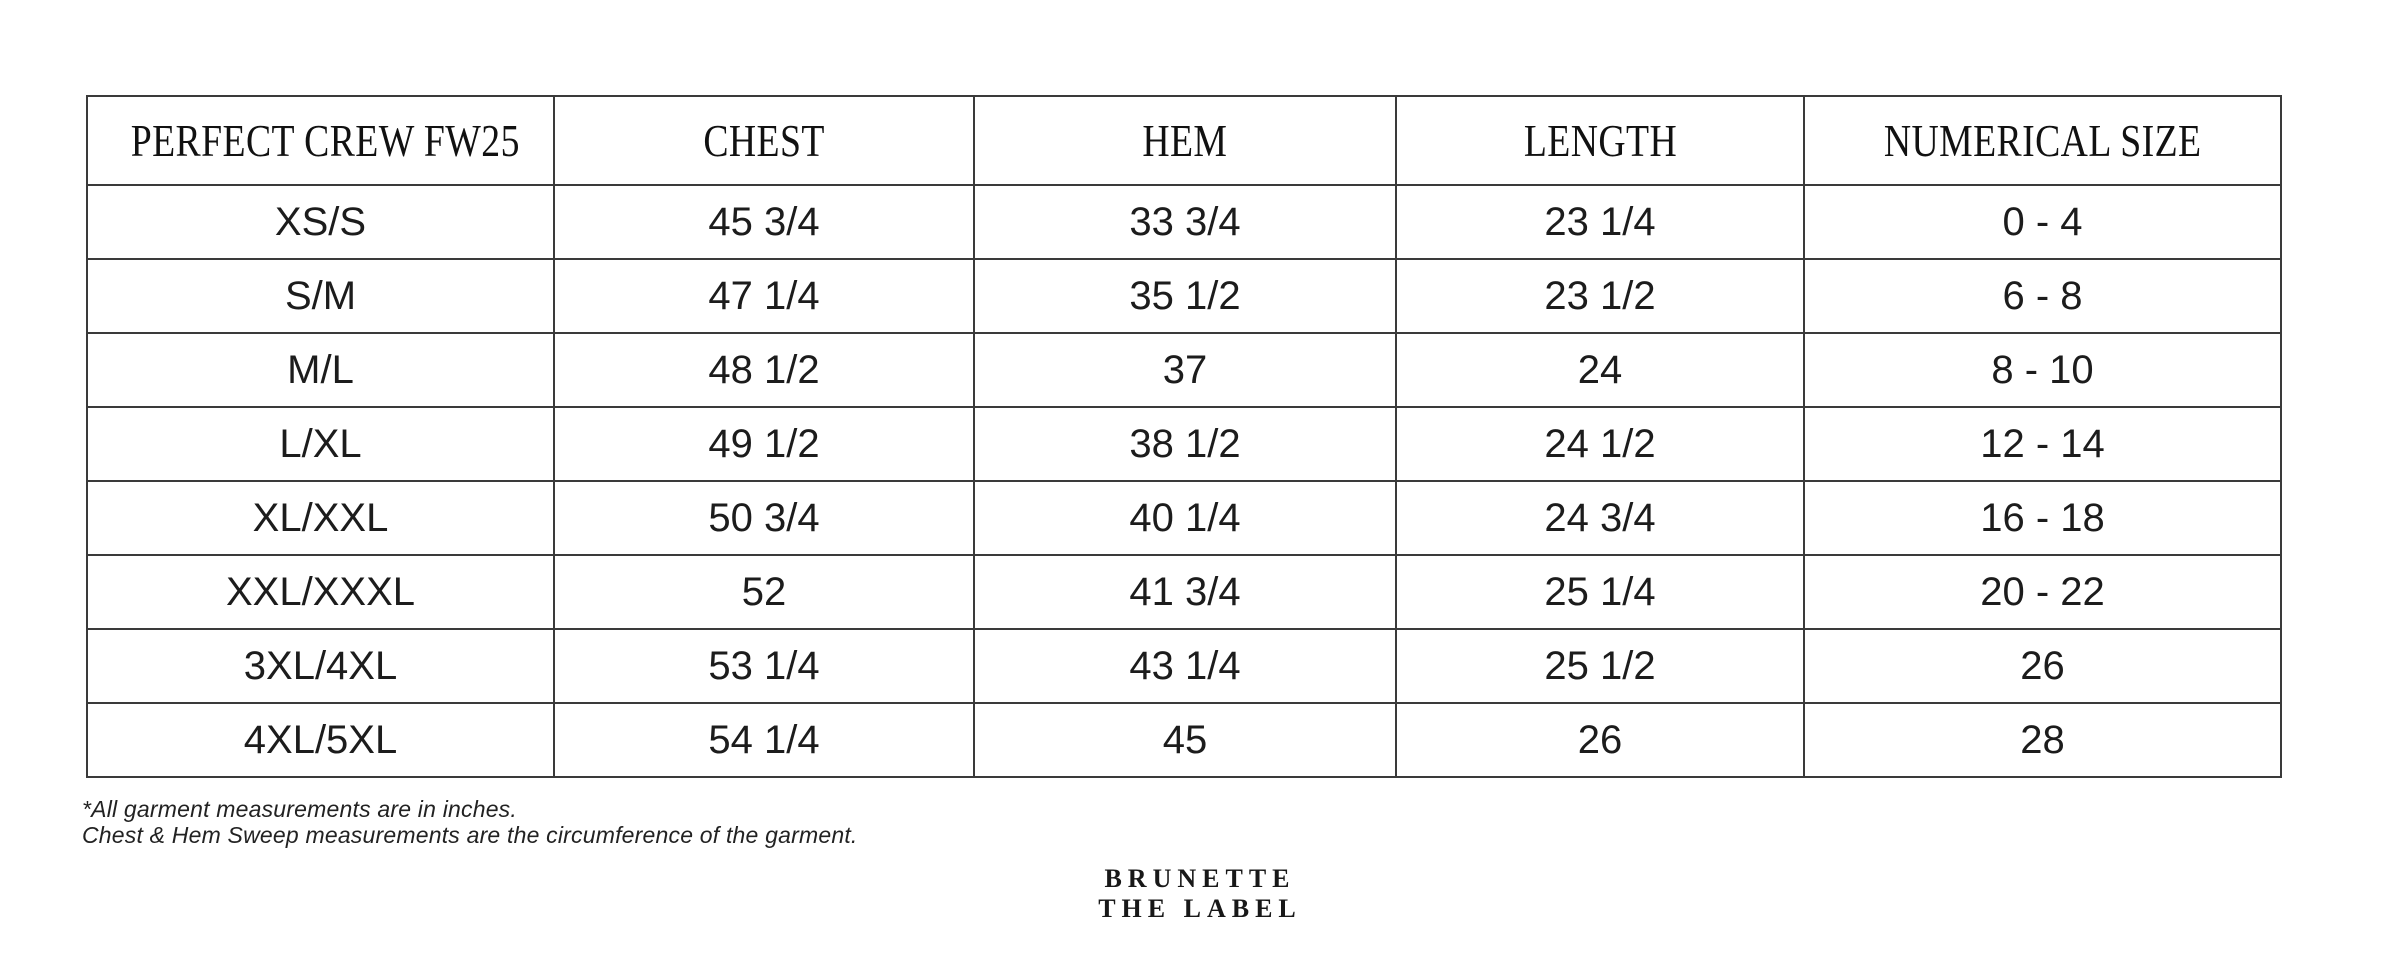  I want to click on numerical-size-cell: 20 - 22, so click(2042, 592).